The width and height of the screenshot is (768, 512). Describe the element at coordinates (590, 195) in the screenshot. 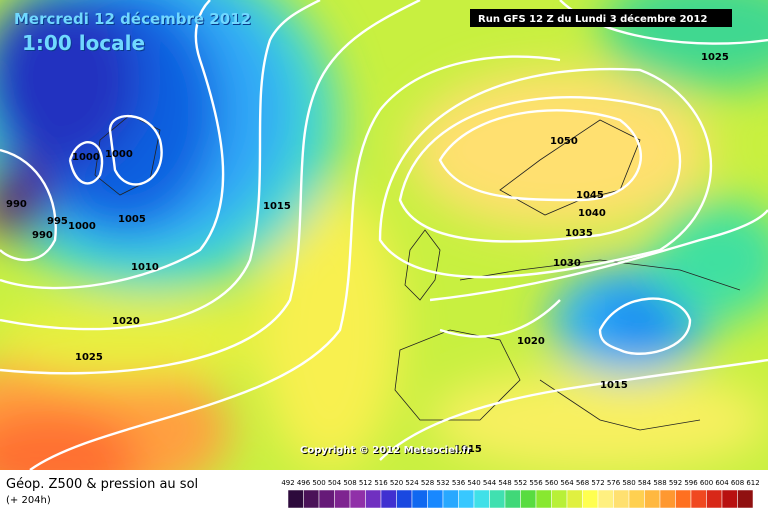

I see `isobar-label: 1045` at that location.